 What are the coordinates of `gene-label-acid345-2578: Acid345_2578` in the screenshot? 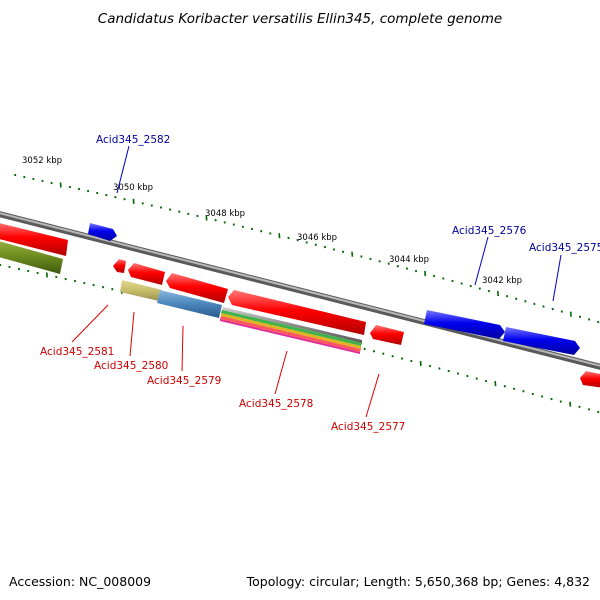 It's located at (276, 404).